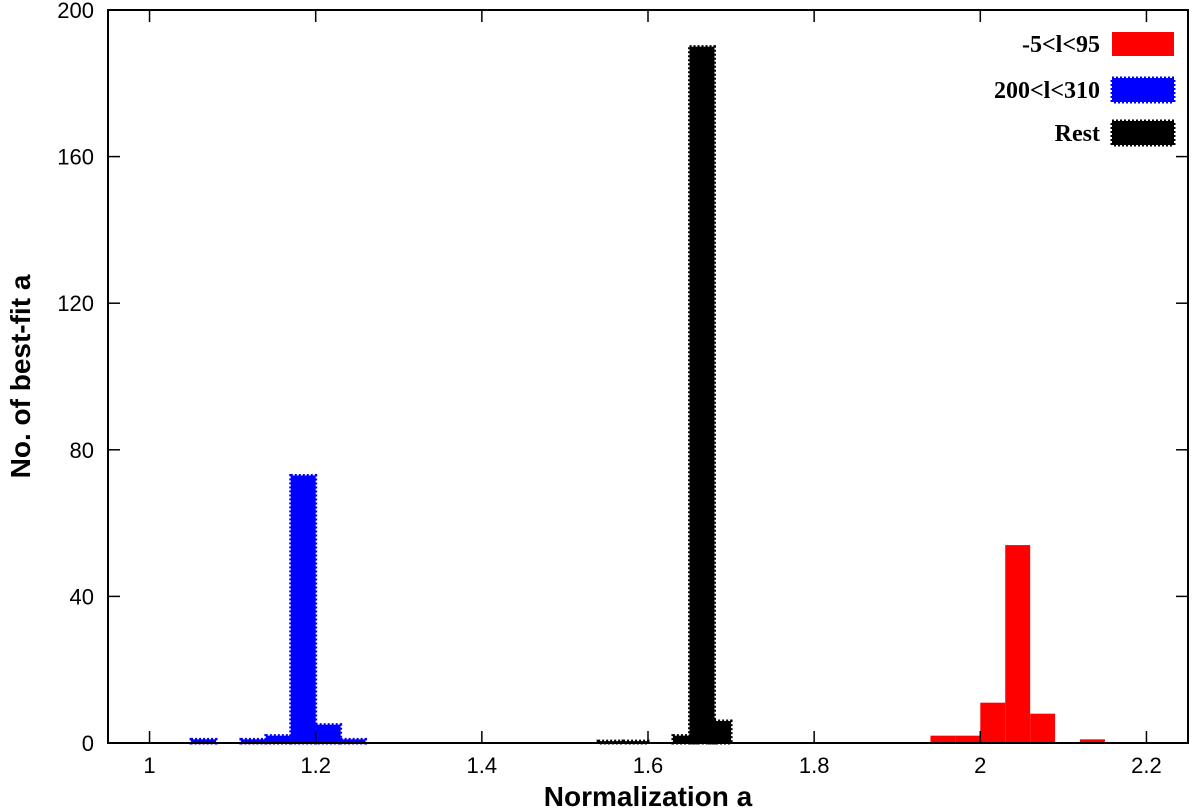 This screenshot has width=1200, height=812. What do you see at coordinates (980, 765) in the screenshot?
I see `x-tick-label-5: 2` at bounding box center [980, 765].